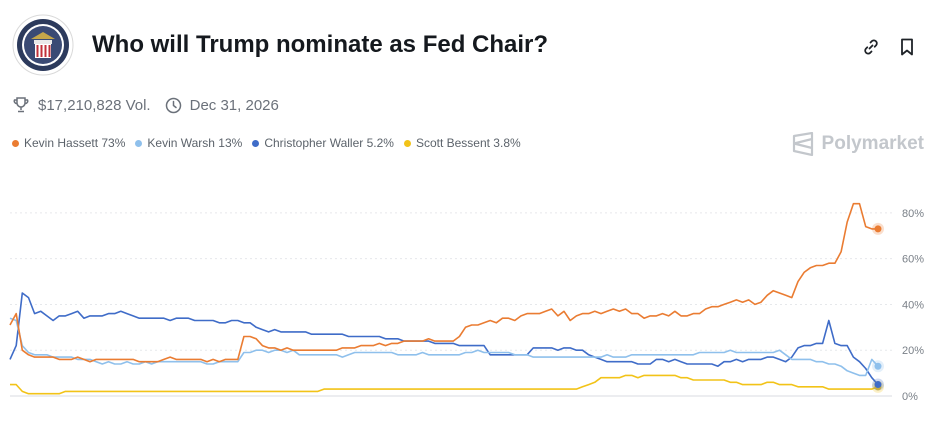  Describe the element at coordinates (173, 105) in the screenshot. I see `clock-icon` at that location.